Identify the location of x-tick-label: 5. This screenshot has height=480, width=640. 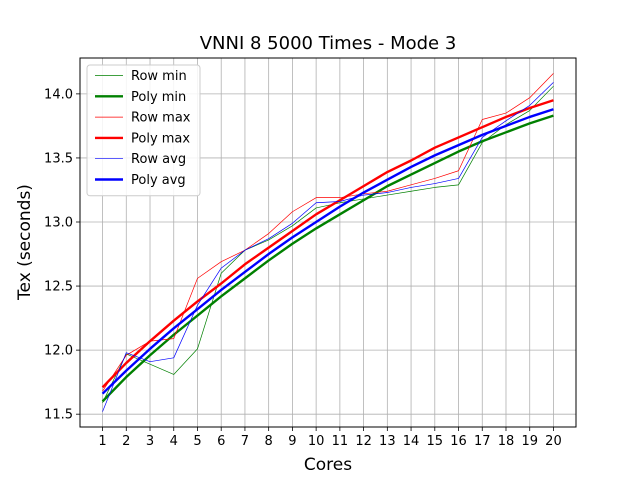
(197, 441).